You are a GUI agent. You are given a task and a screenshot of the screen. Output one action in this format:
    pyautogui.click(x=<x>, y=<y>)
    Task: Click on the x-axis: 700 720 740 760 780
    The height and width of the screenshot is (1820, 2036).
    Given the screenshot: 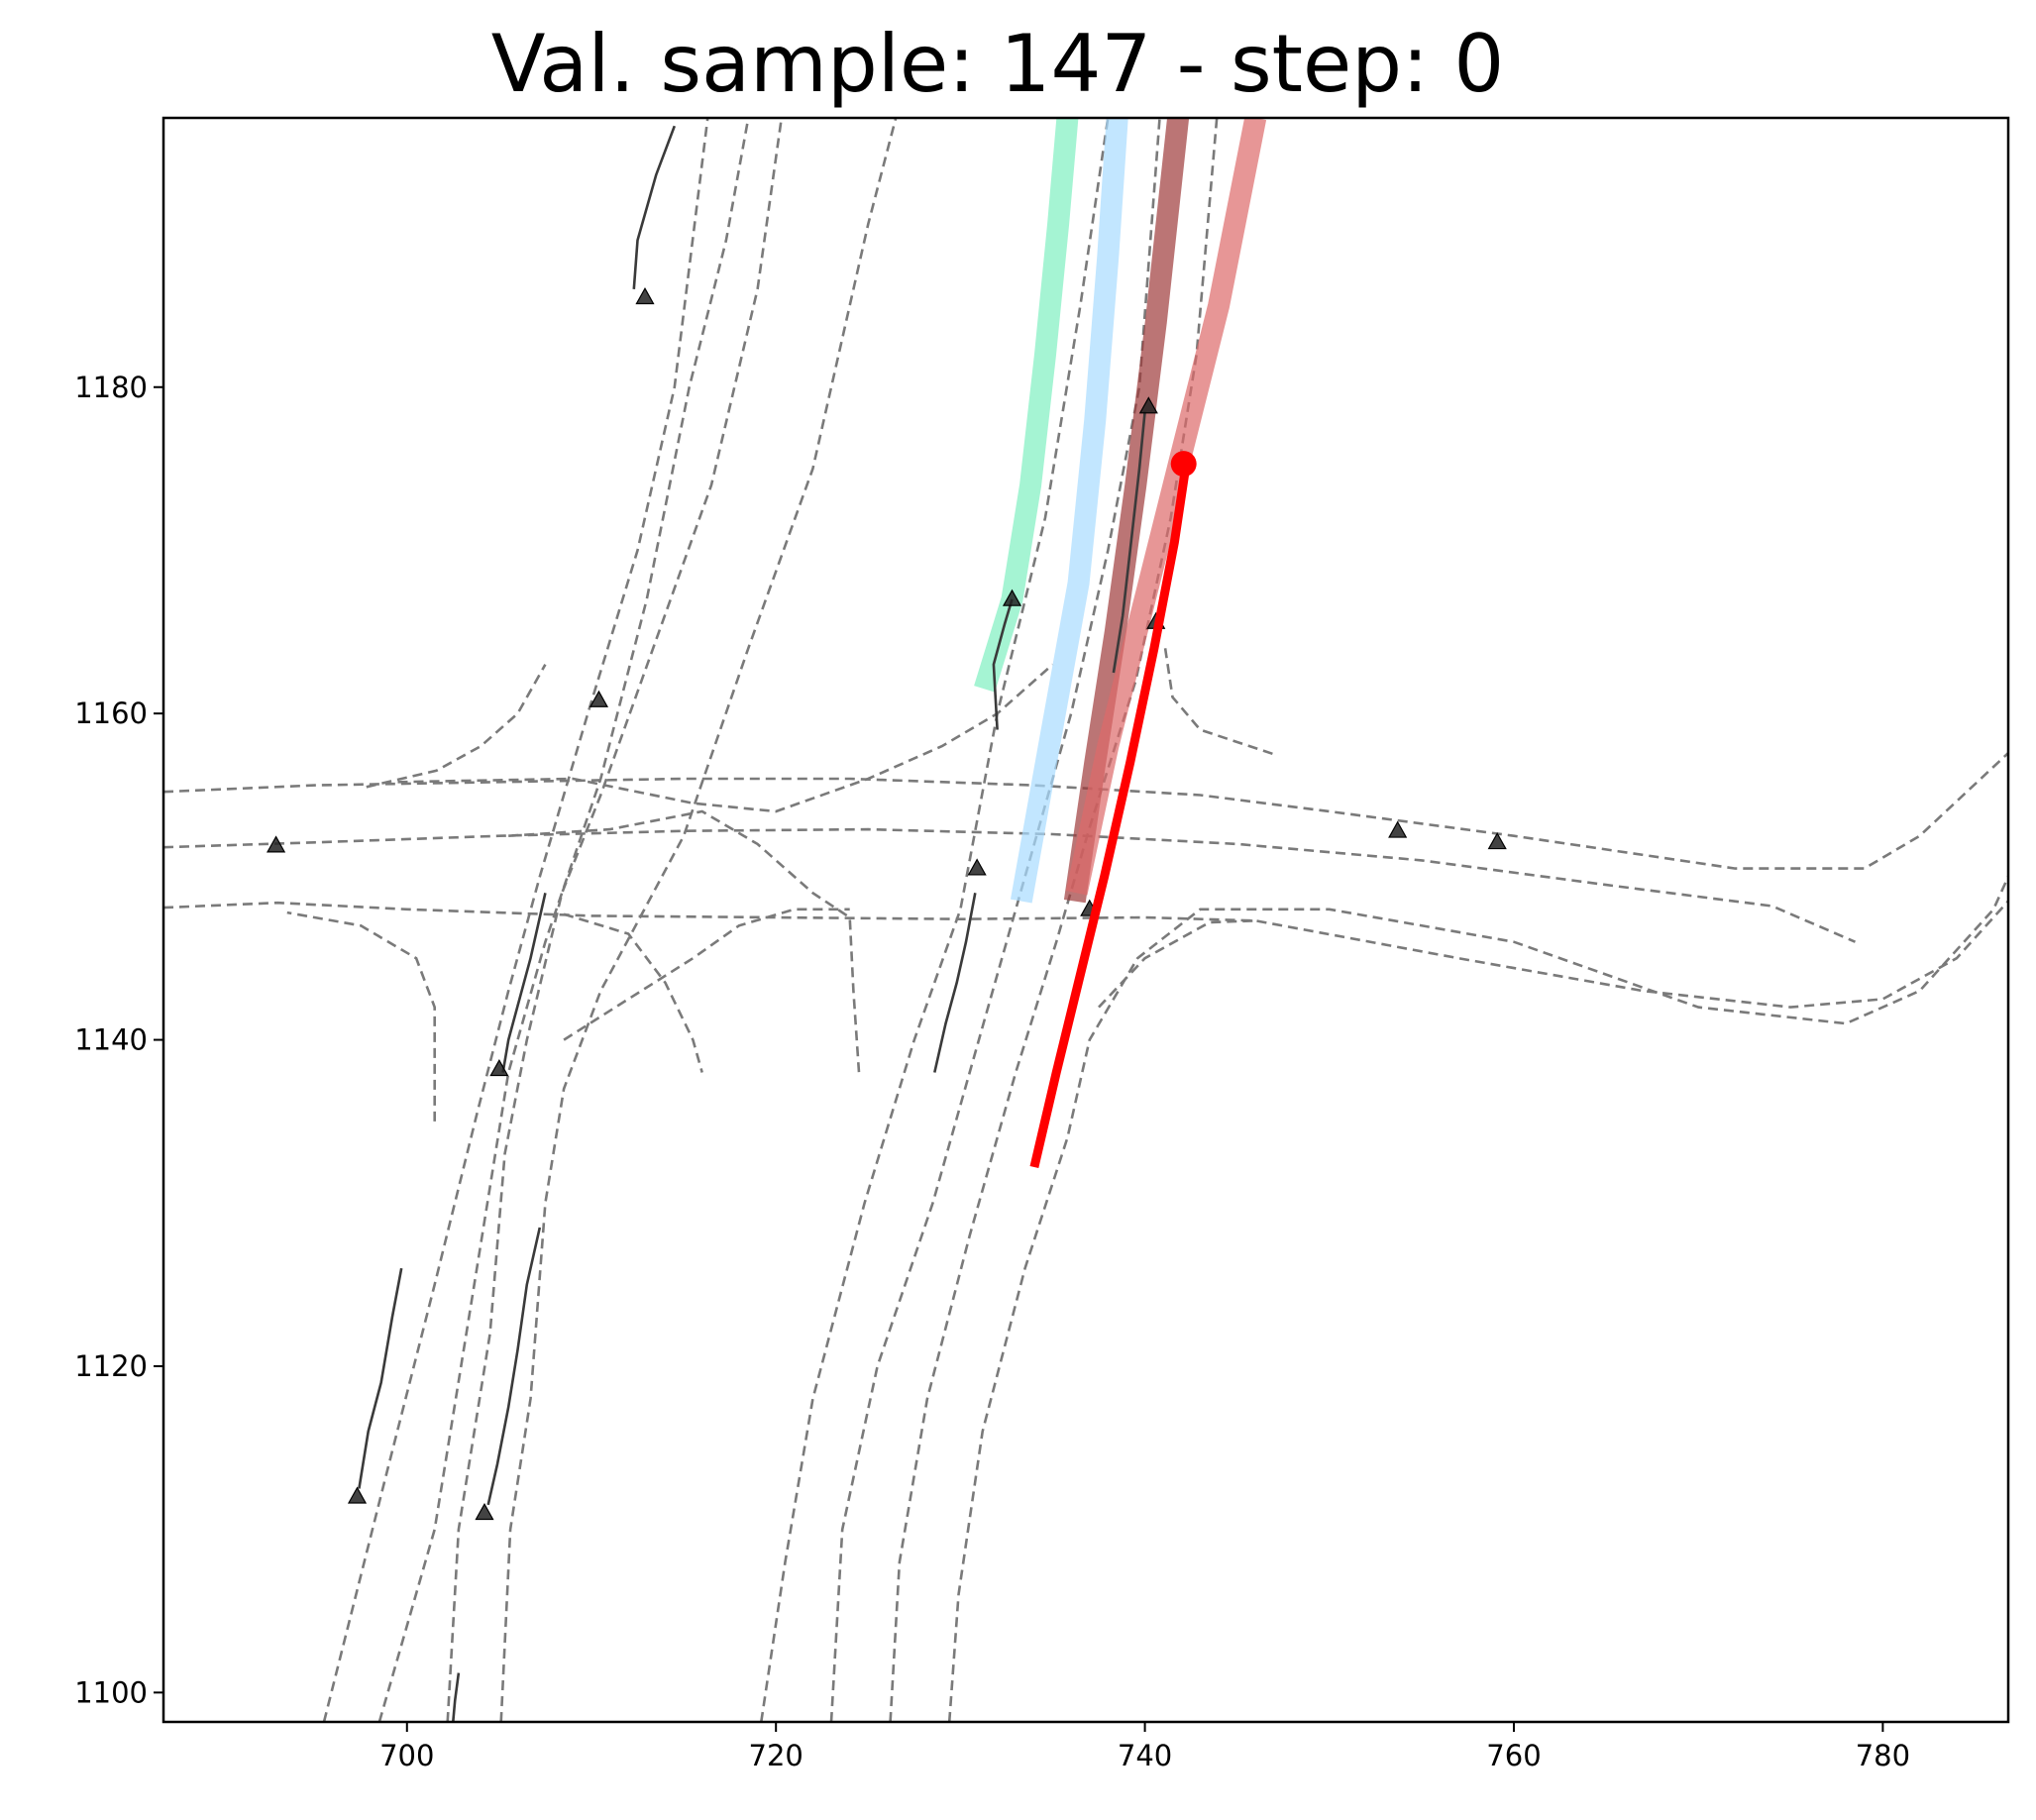 What is the action you would take?
    pyautogui.click(x=1144, y=1747)
    